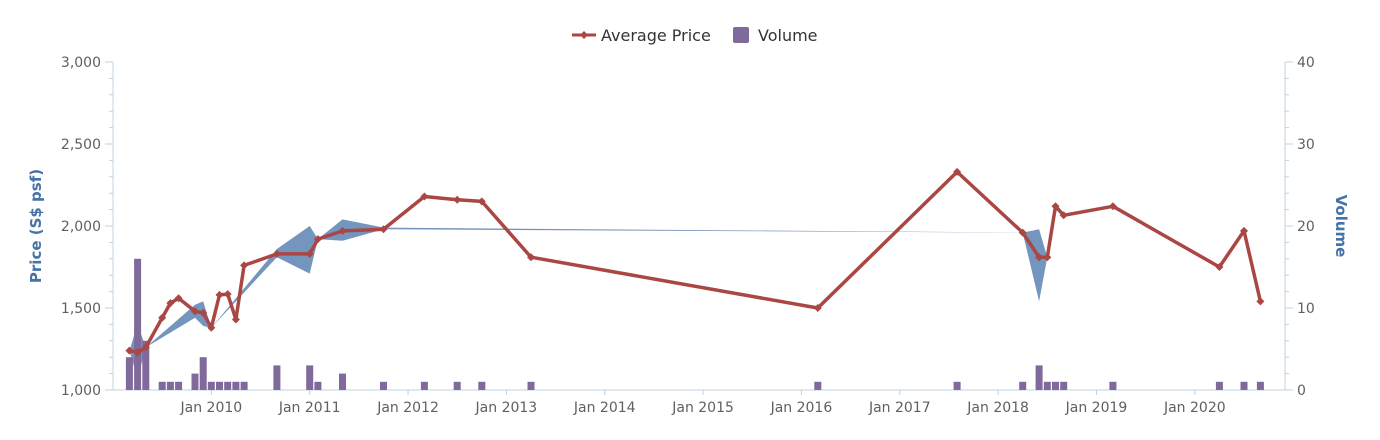  I want to click on left-axis-title: Price (S$ psf), so click(36, 226).